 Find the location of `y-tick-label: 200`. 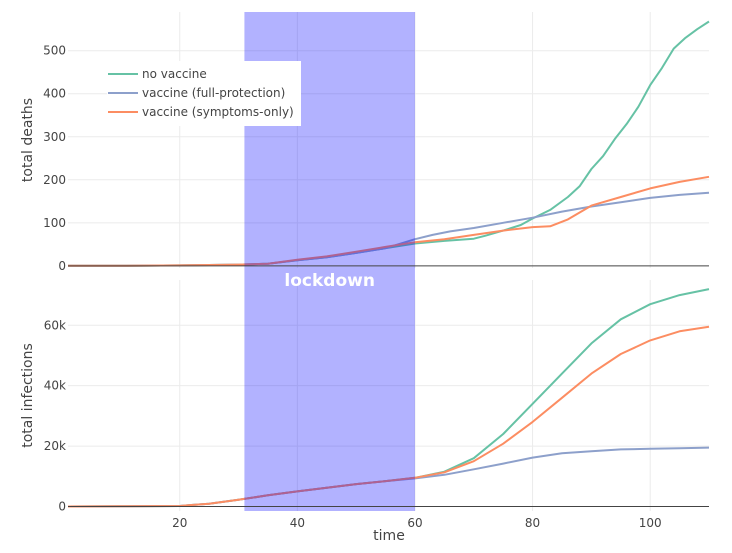

y-tick-label: 200 is located at coordinates (54, 180).